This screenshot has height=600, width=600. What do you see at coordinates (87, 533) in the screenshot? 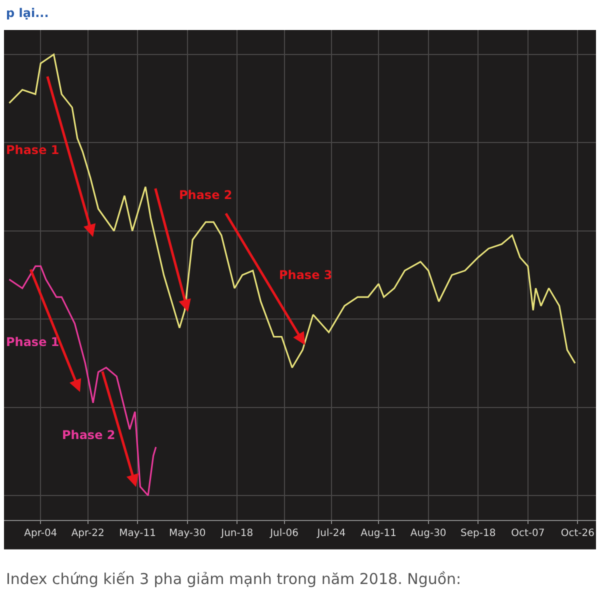
I see `x-tick-label: Apr-22` at bounding box center [87, 533].